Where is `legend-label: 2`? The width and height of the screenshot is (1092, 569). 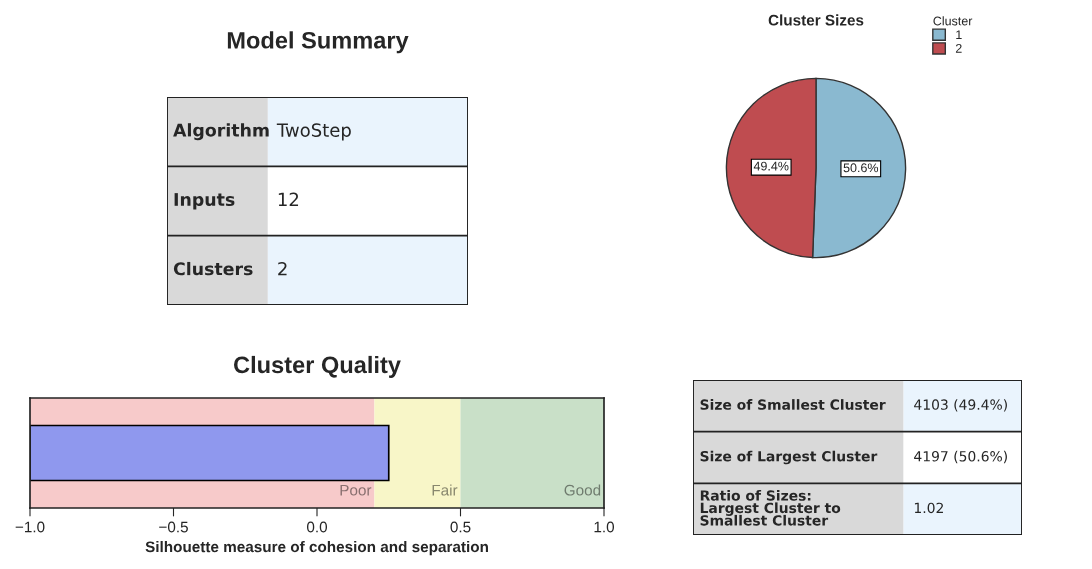 legend-label: 2 is located at coordinates (958, 48).